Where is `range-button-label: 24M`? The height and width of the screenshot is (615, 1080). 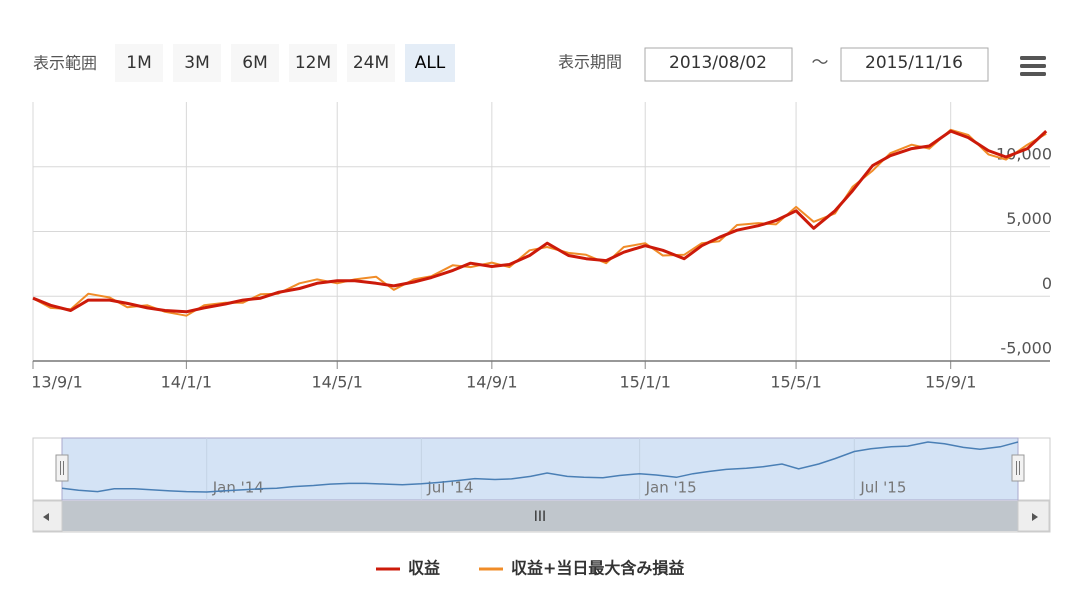 range-button-label: 24M is located at coordinates (371, 63).